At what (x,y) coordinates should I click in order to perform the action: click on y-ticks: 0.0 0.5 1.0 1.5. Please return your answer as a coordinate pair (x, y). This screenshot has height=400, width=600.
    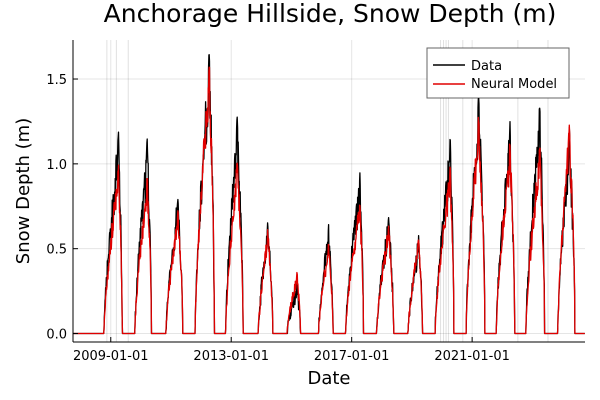
    Looking at the image, I should click on (62, 208).